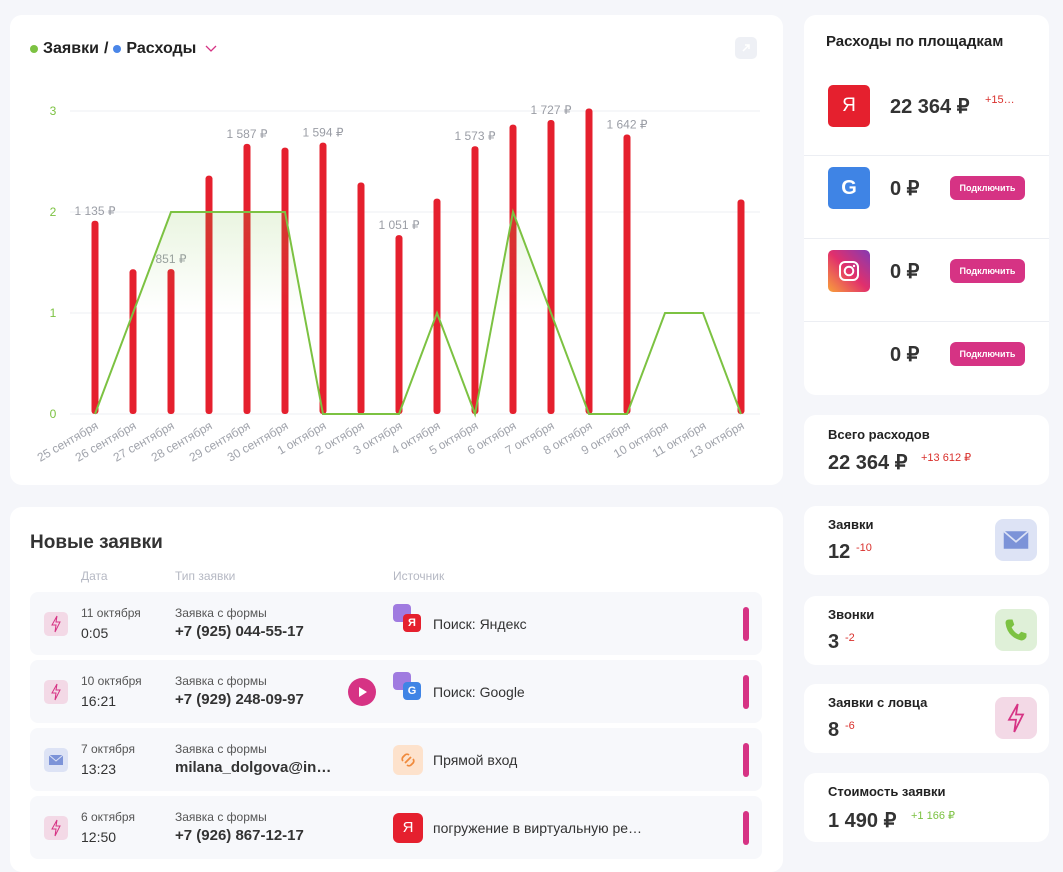  I want to click on lead-date: 11 октября, so click(111, 613).